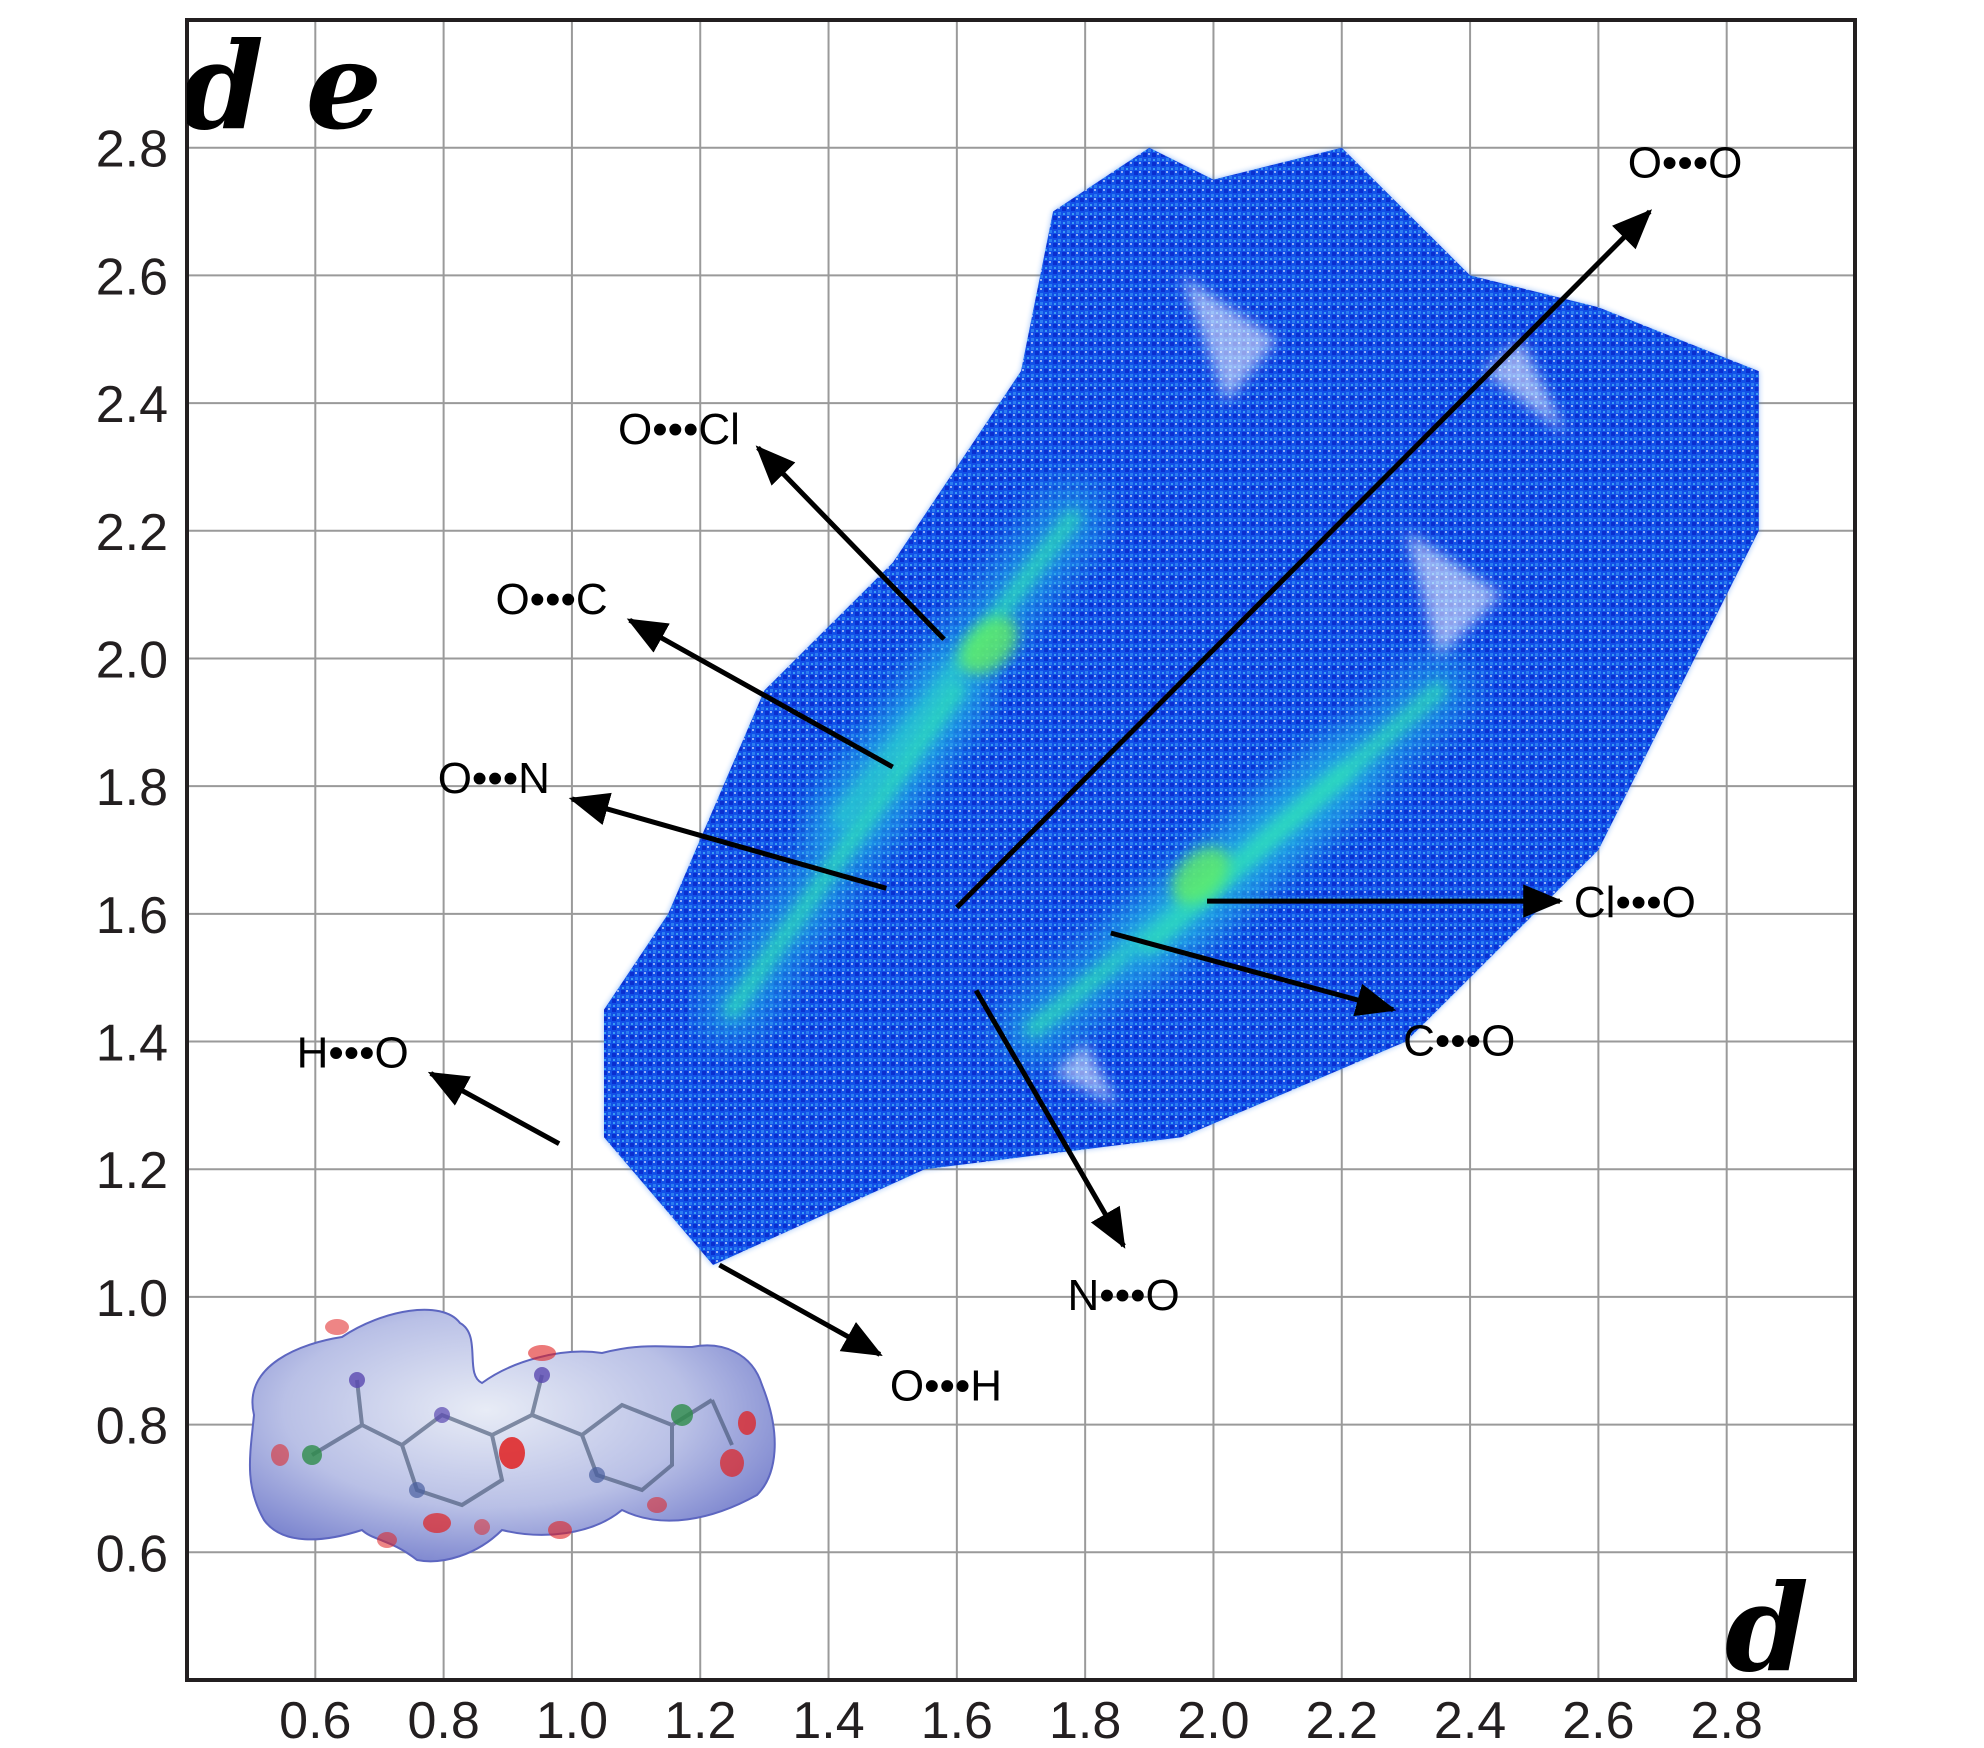  Describe the element at coordinates (957, 1720) in the screenshot. I see `x-tick-label: 1.6` at that location.